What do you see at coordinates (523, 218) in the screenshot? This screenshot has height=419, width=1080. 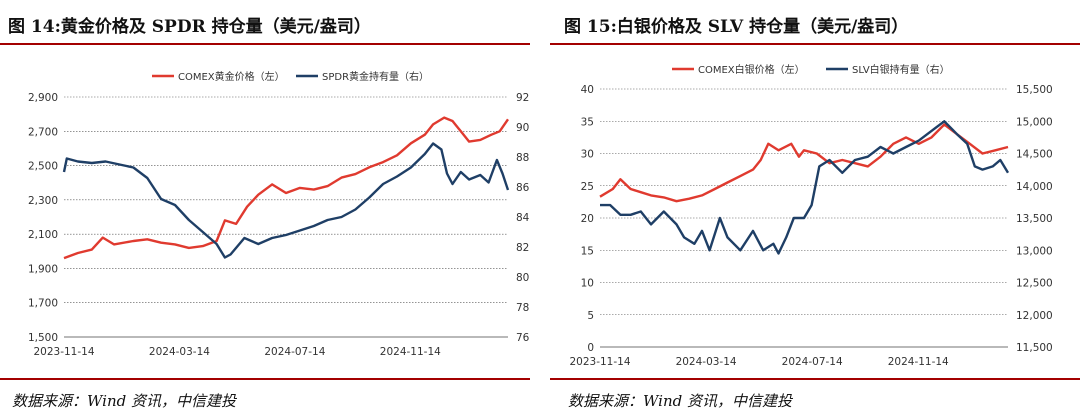 I see `y-right-tick-label: 840` at bounding box center [523, 218].